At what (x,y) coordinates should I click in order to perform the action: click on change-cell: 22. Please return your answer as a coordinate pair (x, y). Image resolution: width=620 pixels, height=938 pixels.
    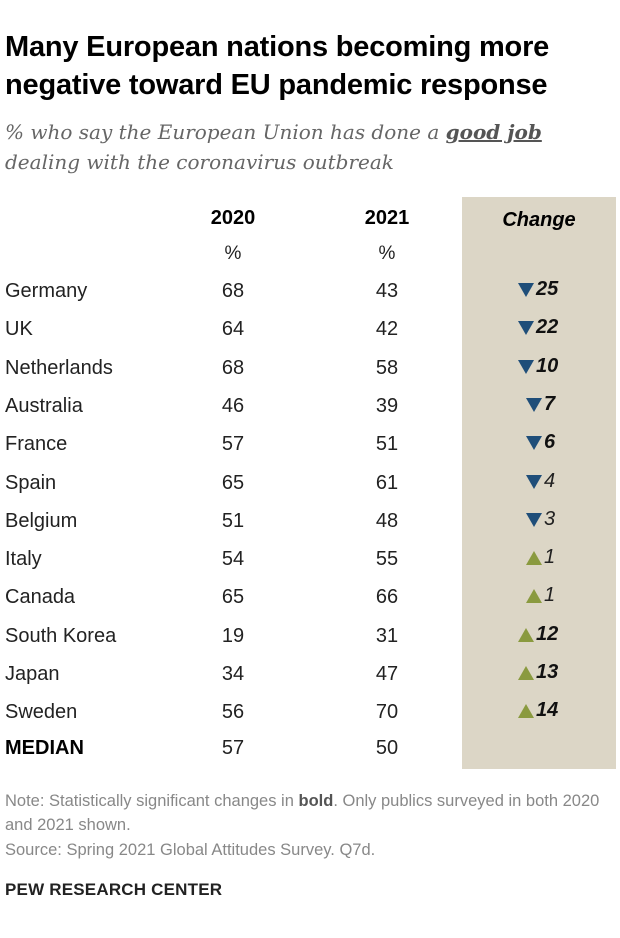
    Looking at the image, I should click on (539, 329).